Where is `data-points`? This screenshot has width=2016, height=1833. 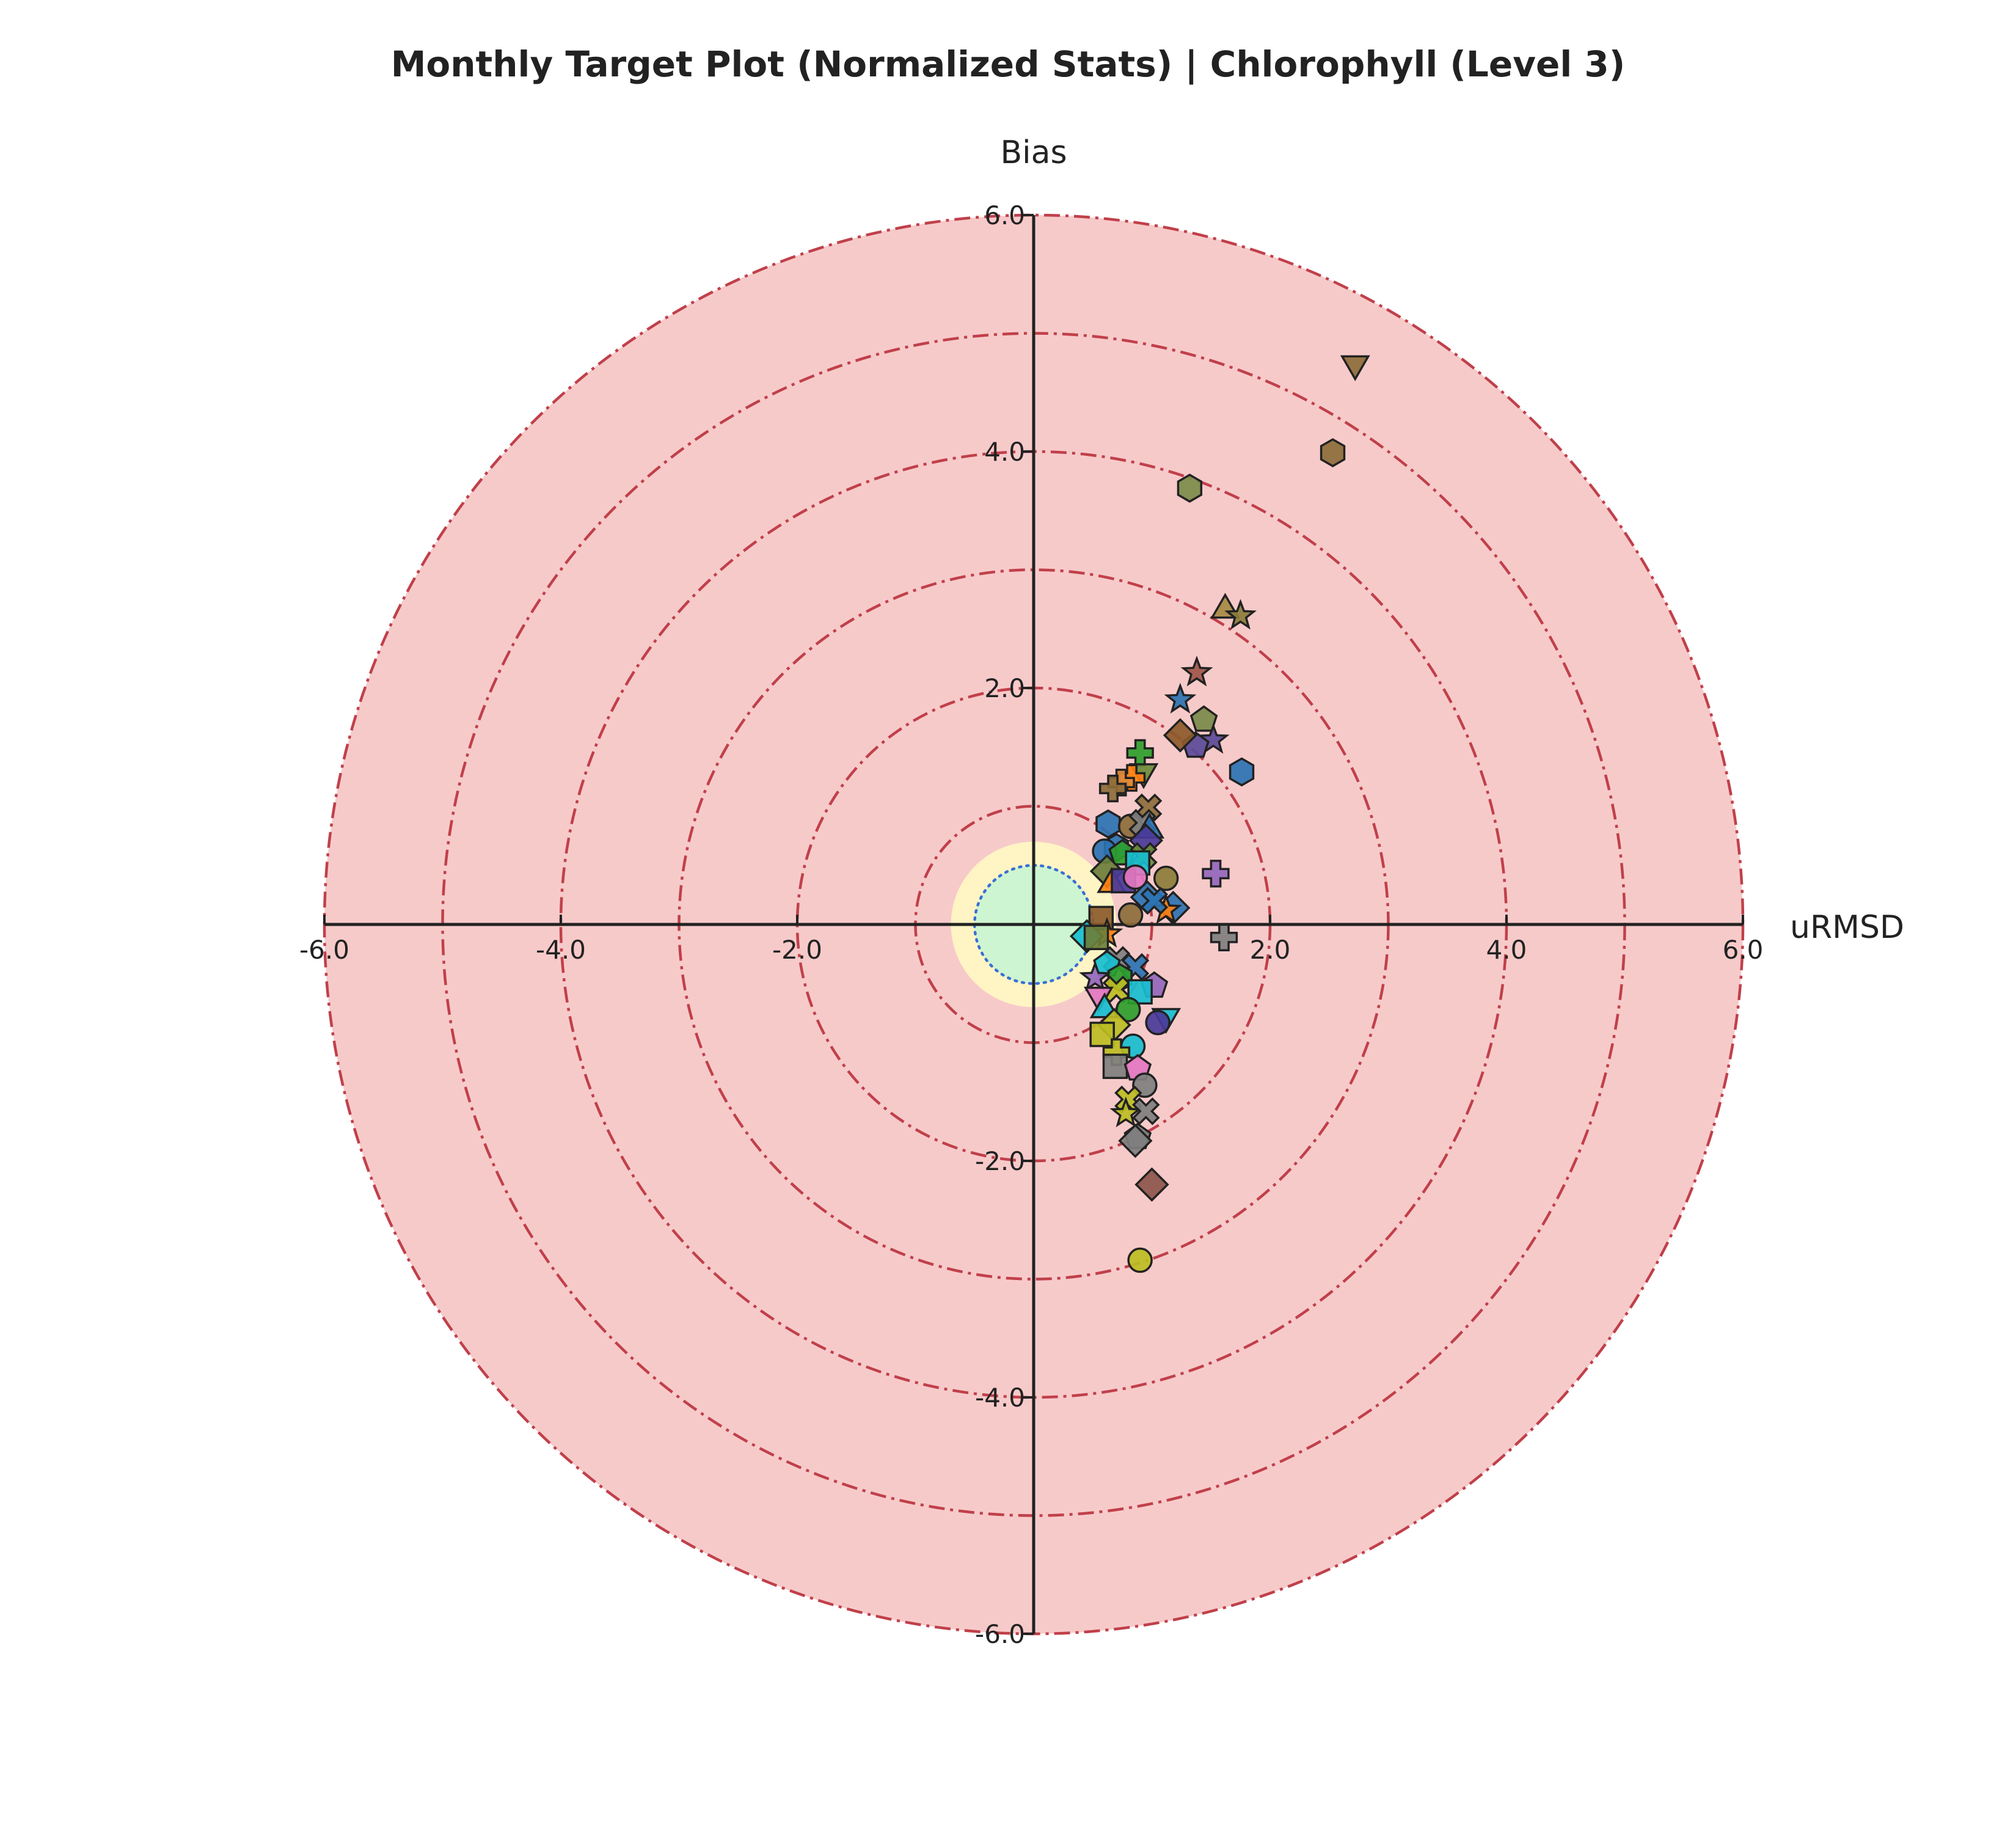
data-points is located at coordinates (1219, 814).